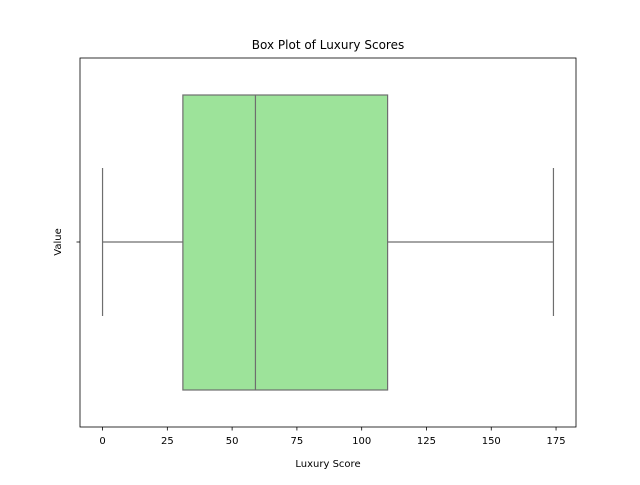  Describe the element at coordinates (328, 45) in the screenshot. I see `chart-title: Box Plot of Luxury Scores` at that location.